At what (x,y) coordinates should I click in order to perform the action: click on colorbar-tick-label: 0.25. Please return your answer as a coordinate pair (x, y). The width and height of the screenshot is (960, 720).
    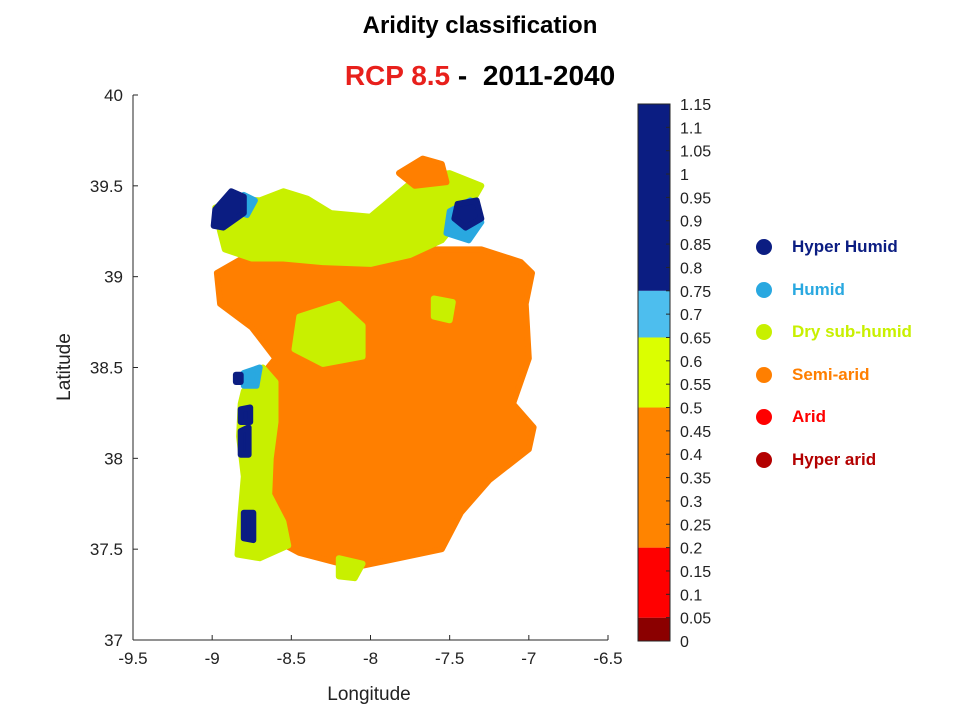
    Looking at the image, I should click on (695, 525).